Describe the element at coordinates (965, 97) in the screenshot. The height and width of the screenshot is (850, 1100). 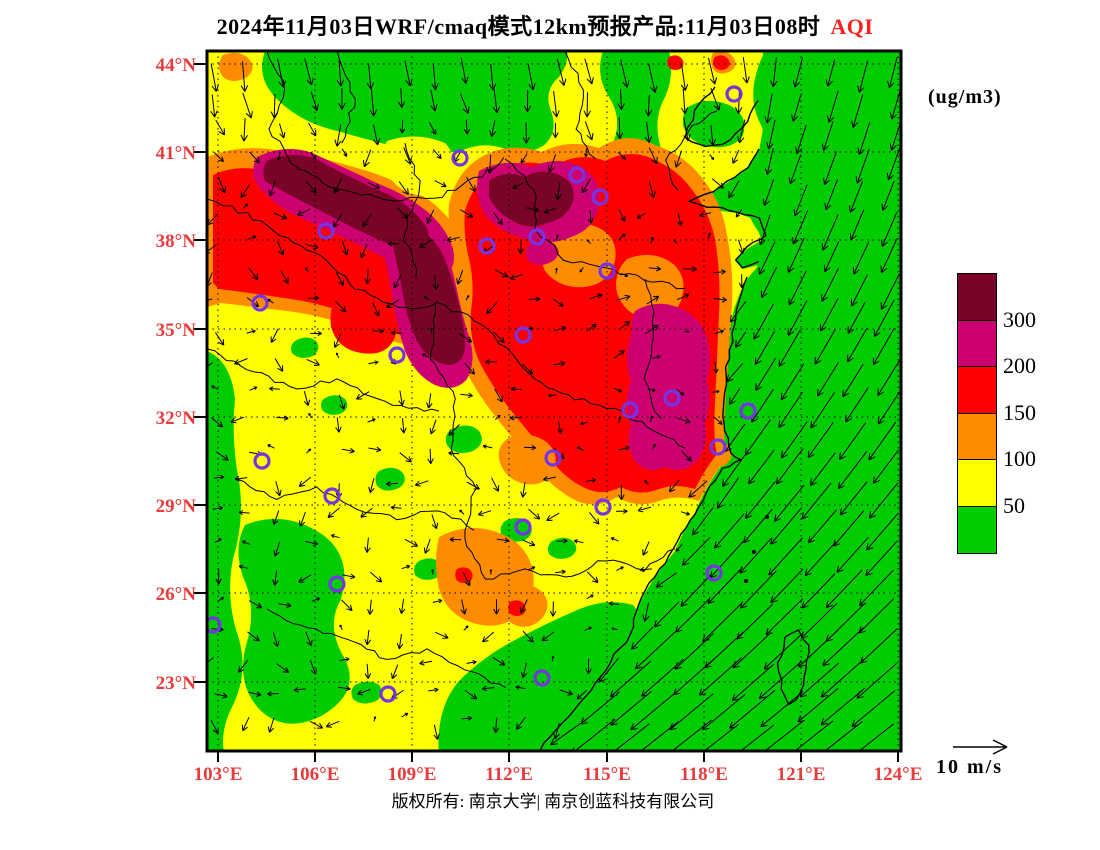
I see `legend-unit-label: (ug/m3)` at that location.